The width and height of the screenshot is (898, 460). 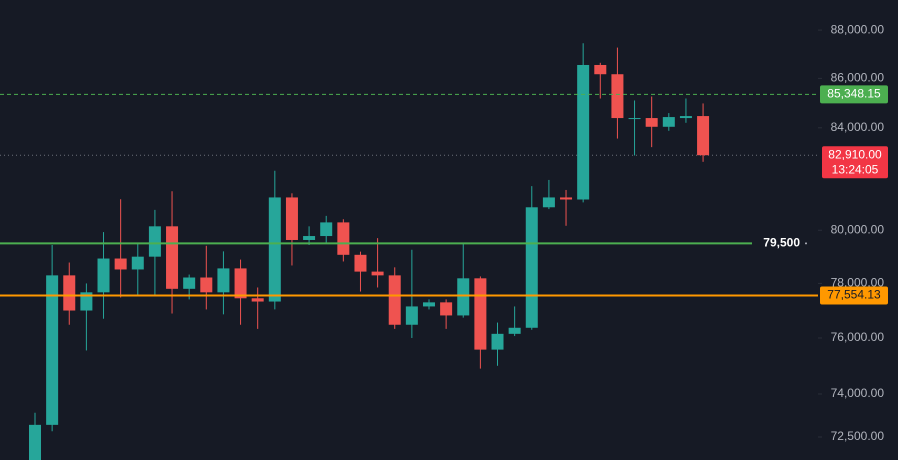 I want to click on level-label: 85,348.15, so click(x=854, y=94).